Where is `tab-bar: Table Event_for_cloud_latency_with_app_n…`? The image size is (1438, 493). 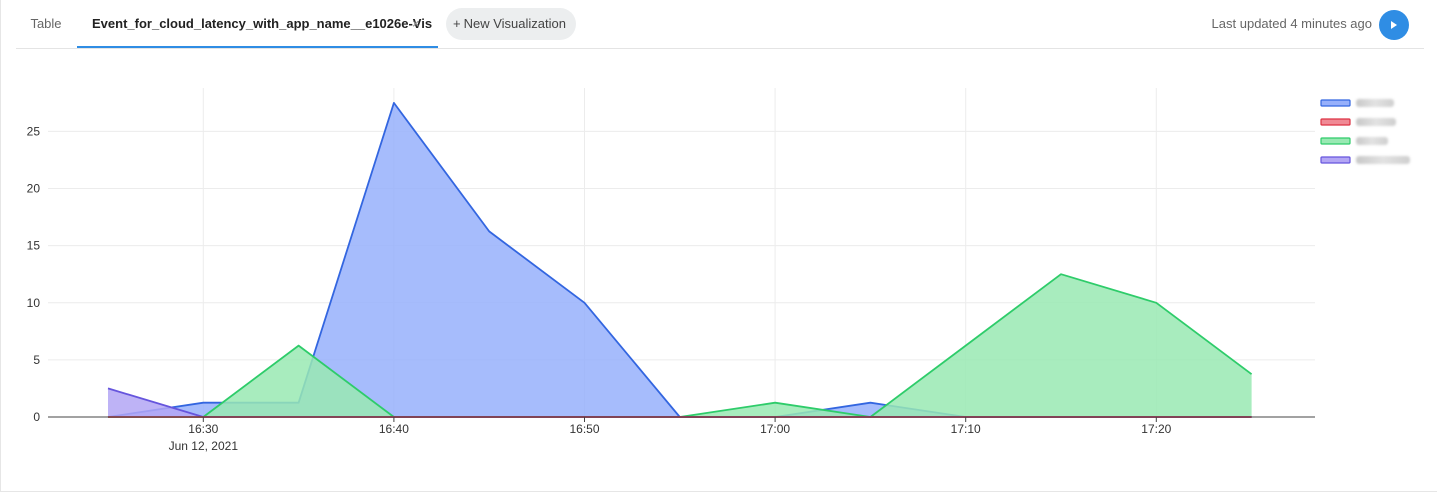 tab-bar: Table Event_for_cloud_latency_with_app_n… is located at coordinates (720, 24).